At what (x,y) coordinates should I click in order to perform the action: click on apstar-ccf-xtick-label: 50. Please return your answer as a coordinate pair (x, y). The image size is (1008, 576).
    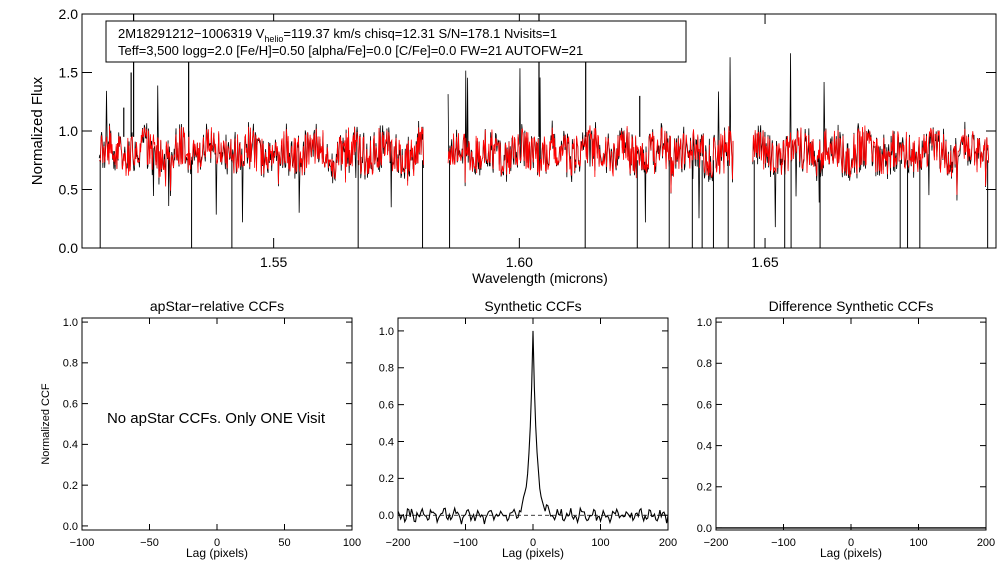
    Looking at the image, I should click on (284, 543).